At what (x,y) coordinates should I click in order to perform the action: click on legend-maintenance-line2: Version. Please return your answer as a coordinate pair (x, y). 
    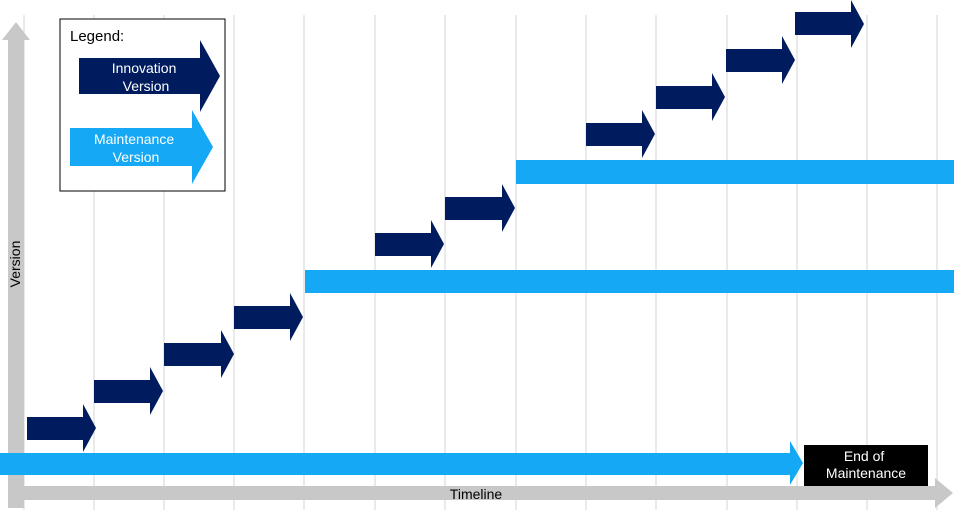
    Looking at the image, I should click on (136, 157).